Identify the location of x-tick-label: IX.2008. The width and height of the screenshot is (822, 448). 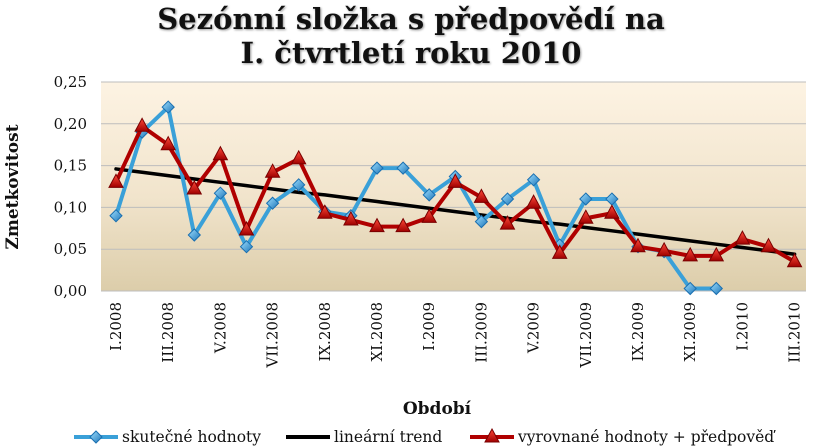
(325, 332).